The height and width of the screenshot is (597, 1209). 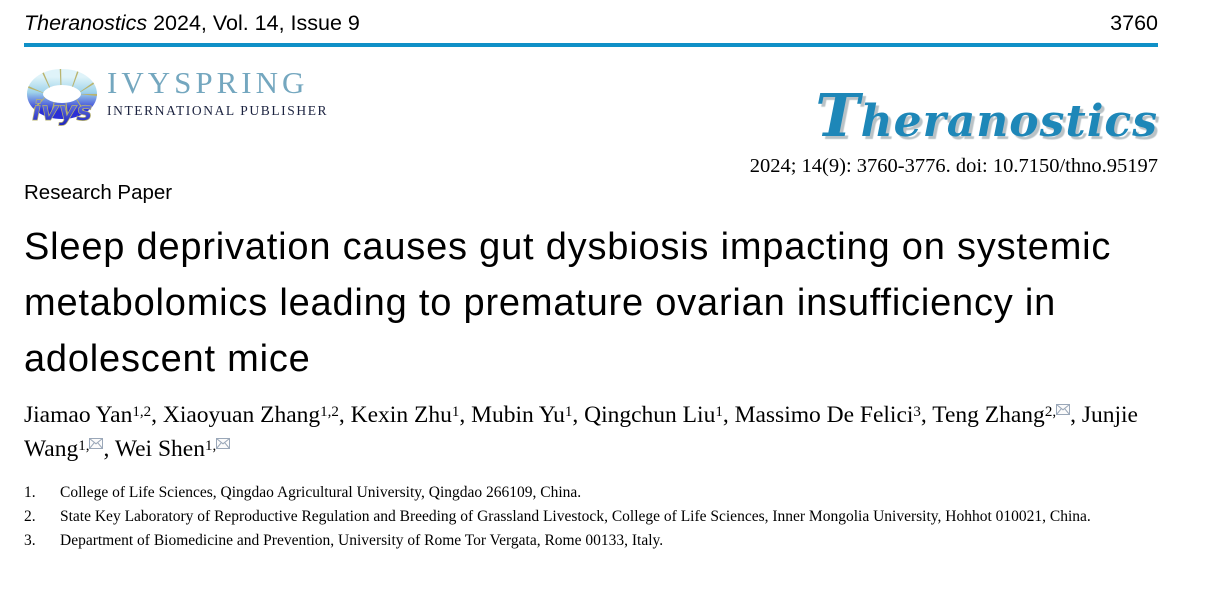 I want to click on issue-info: 2024, Vol. 14, Issue 9, so click(x=253, y=23).